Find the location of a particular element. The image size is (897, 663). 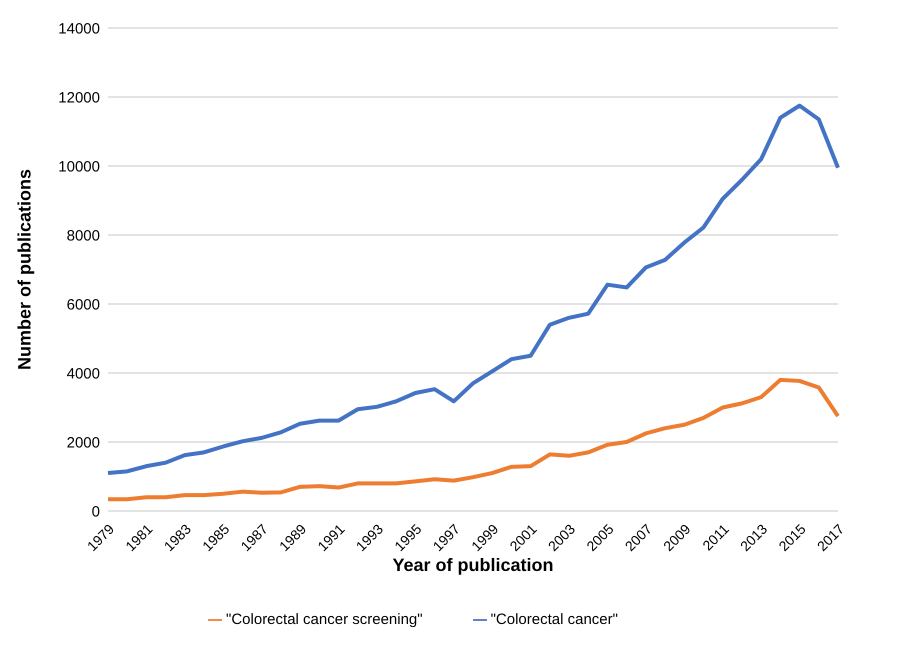

y-tick-label: 2000 is located at coordinates (83, 443).